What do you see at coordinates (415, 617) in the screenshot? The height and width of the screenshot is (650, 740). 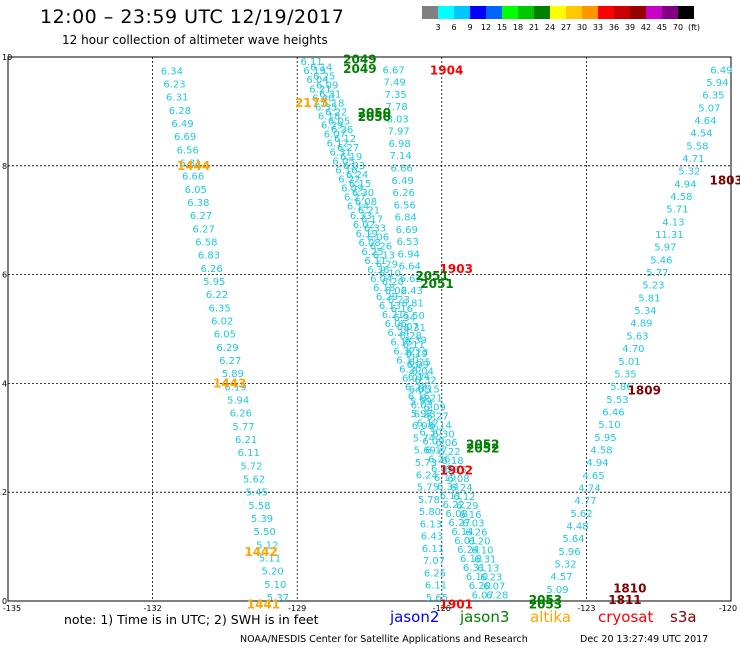 I see `satellite-label: jason2` at bounding box center [415, 617].